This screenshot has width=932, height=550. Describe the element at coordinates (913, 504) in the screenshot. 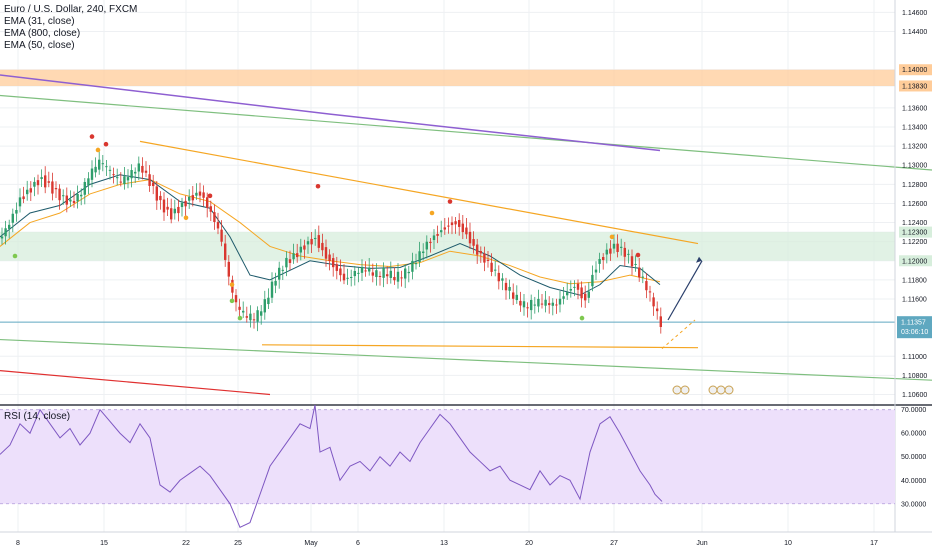

I see `rsi-tick-label: 30.0000` at that location.